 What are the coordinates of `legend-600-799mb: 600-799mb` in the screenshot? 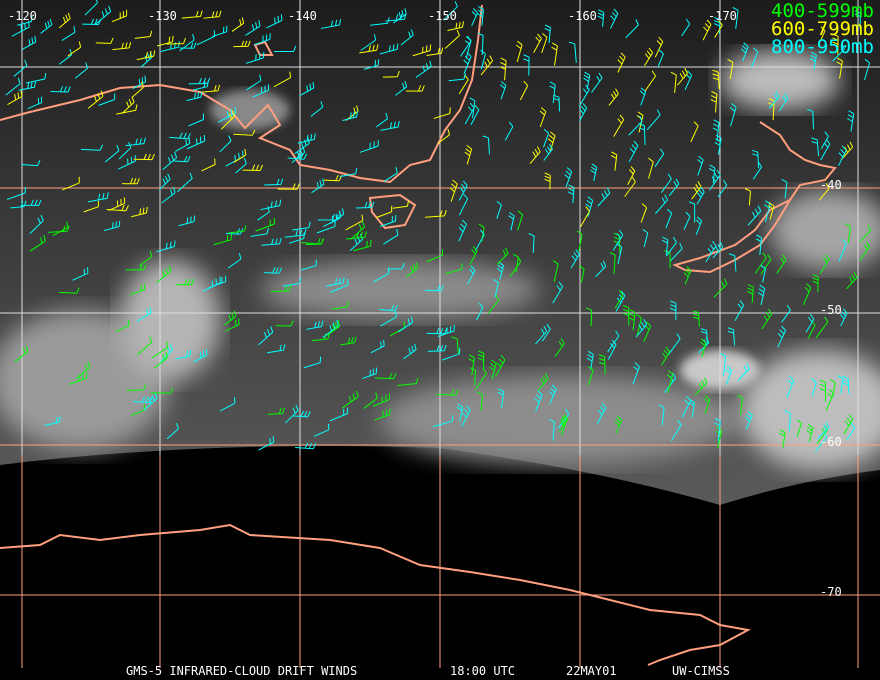 It's located at (822, 29).